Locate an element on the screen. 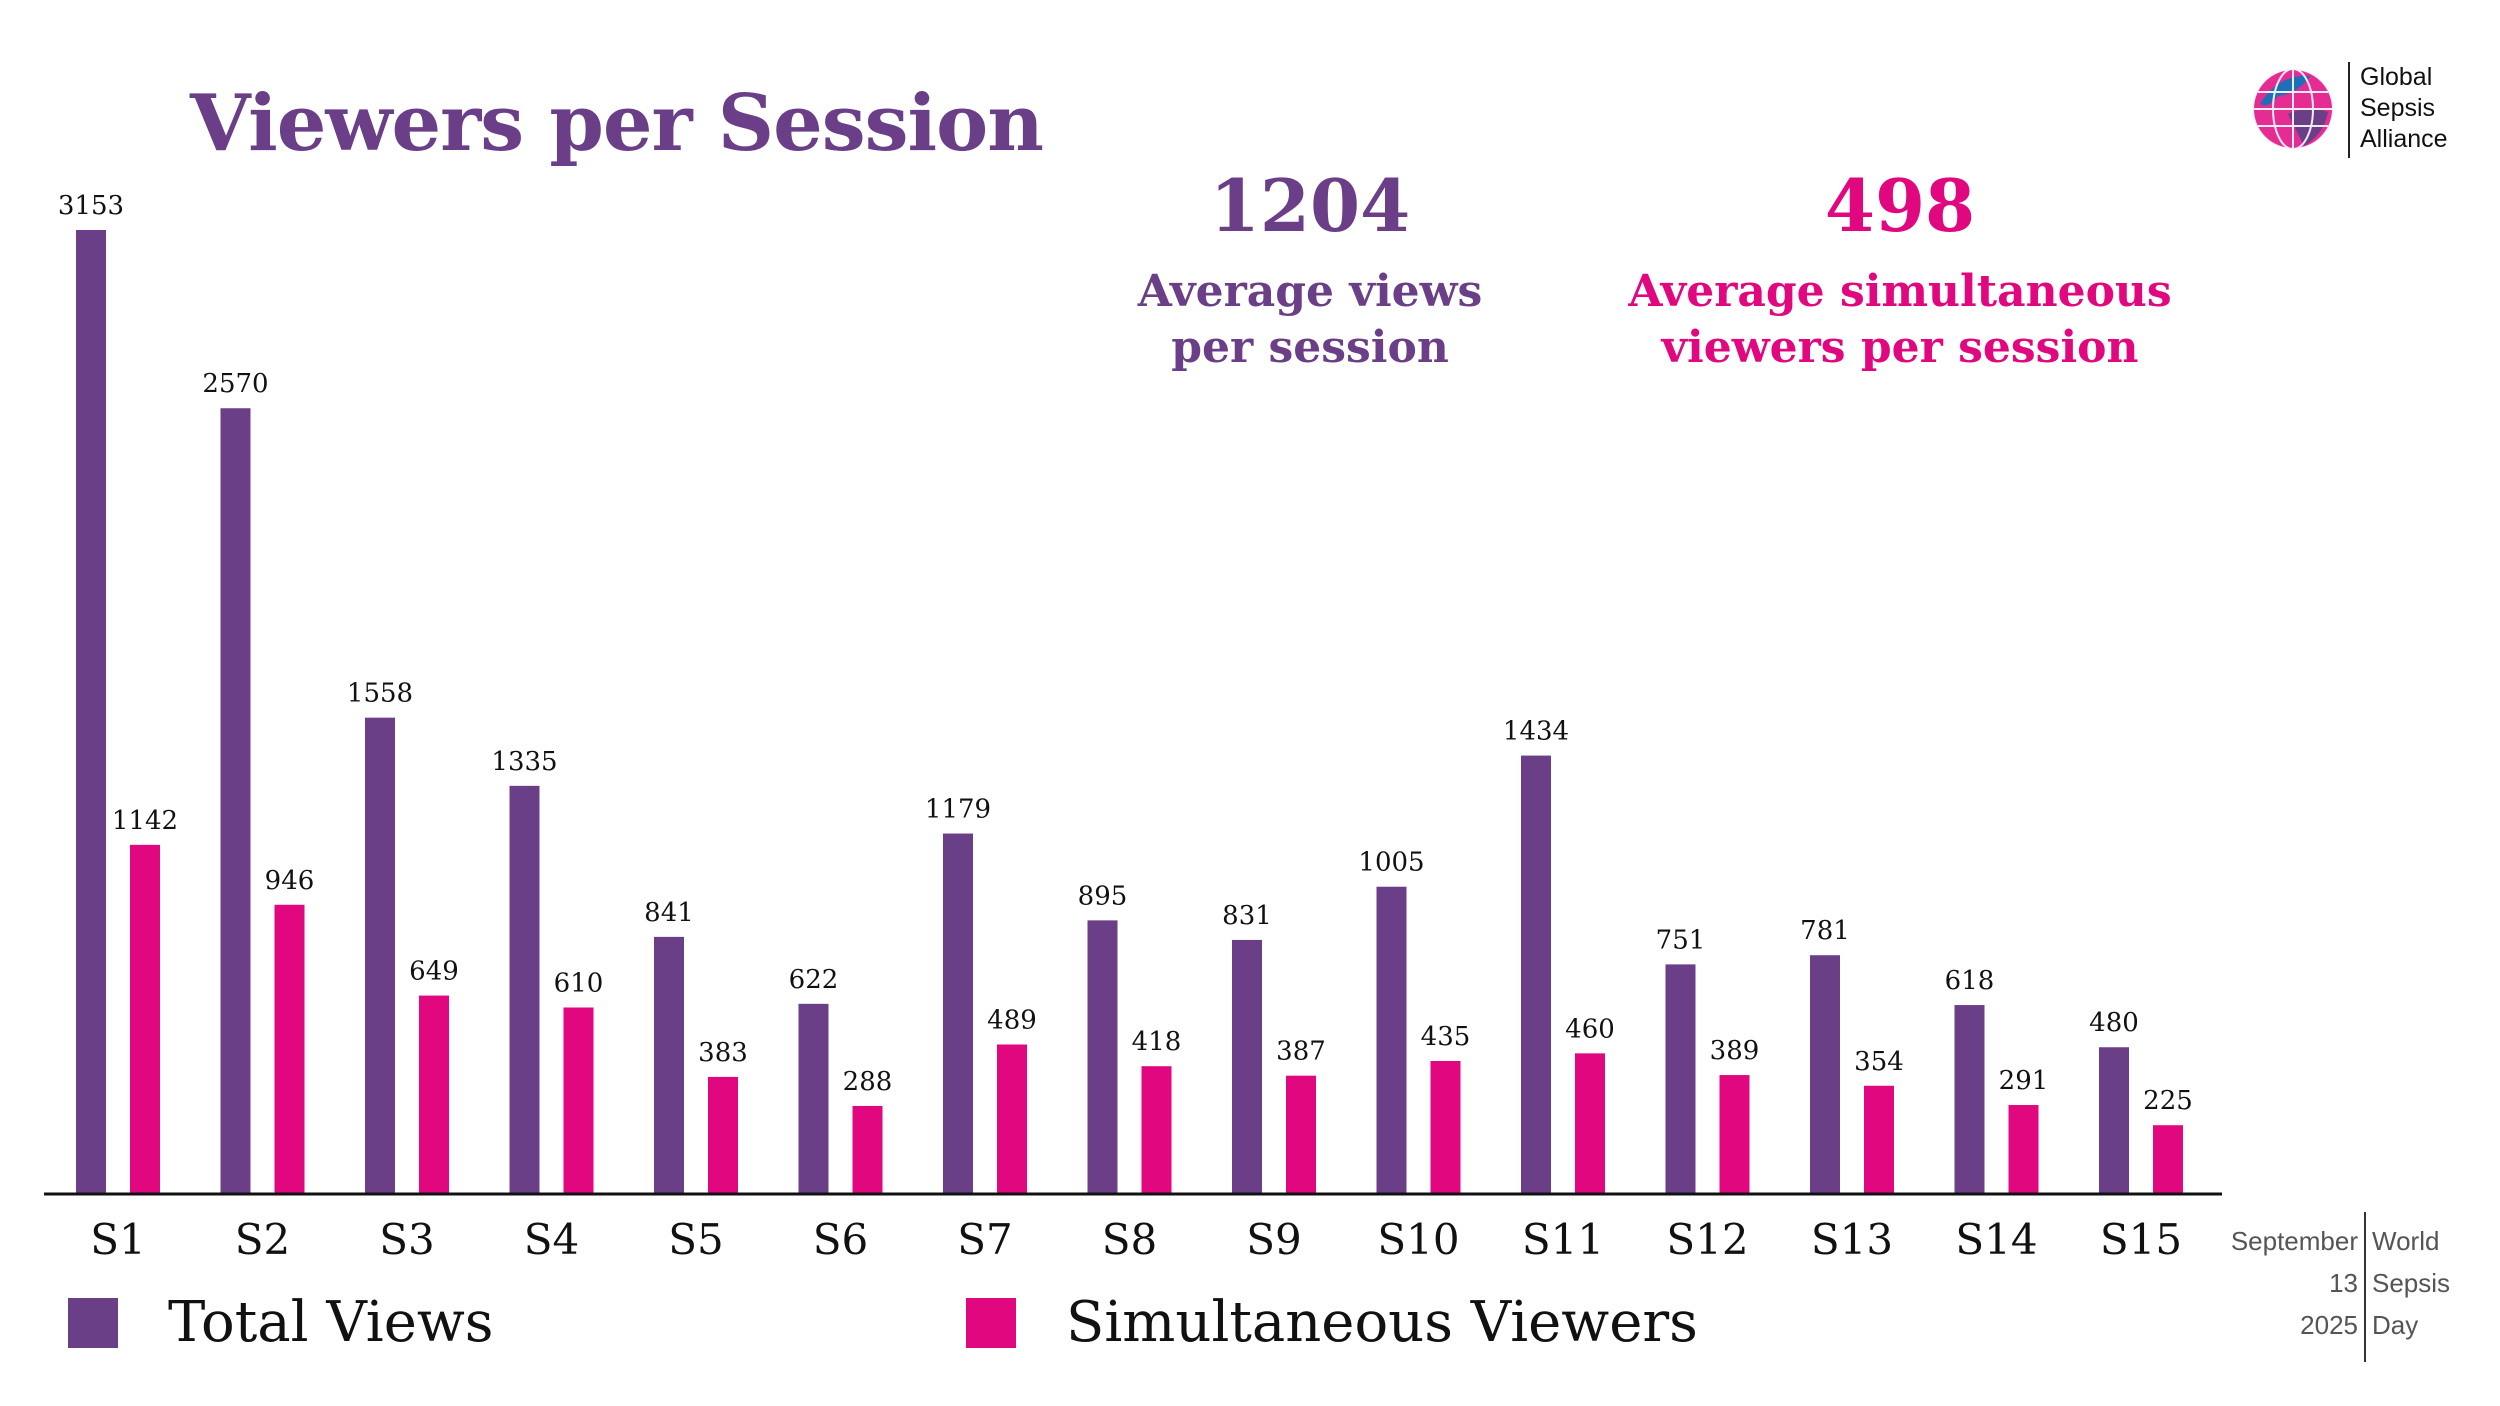 The image size is (2500, 1406). data-label-total-s13: 781 is located at coordinates (1825, 931).